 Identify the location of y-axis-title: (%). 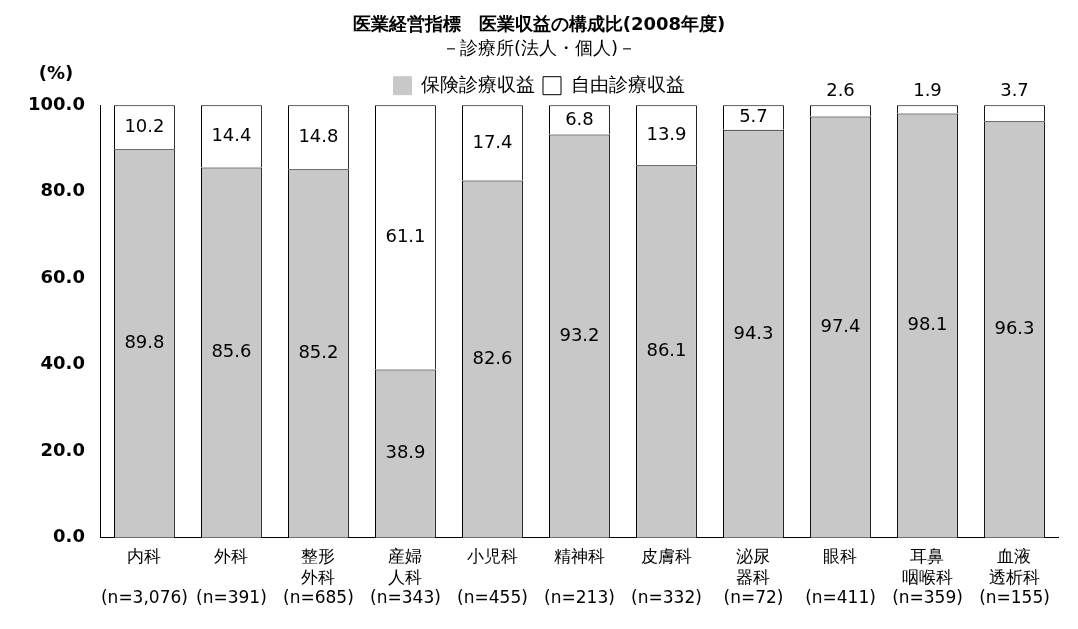
(56, 72).